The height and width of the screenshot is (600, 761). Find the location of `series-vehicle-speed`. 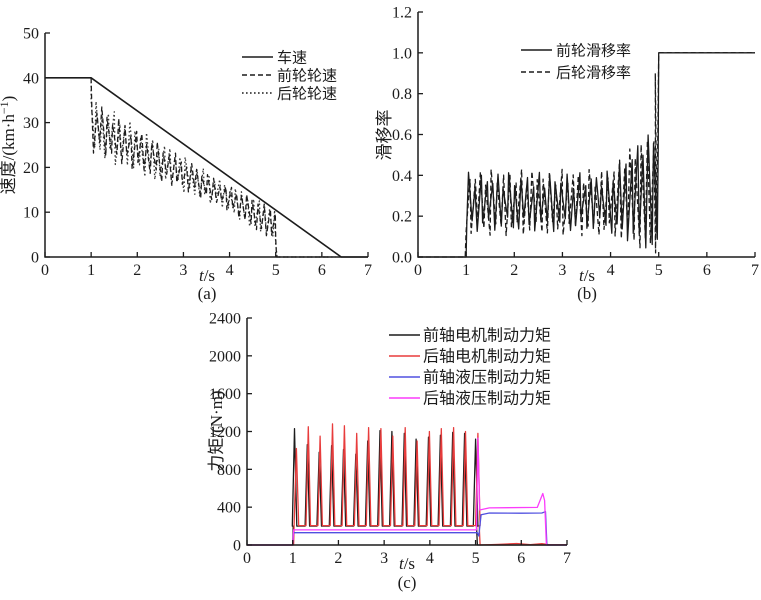

series-vehicle-speed is located at coordinates (206, 167).